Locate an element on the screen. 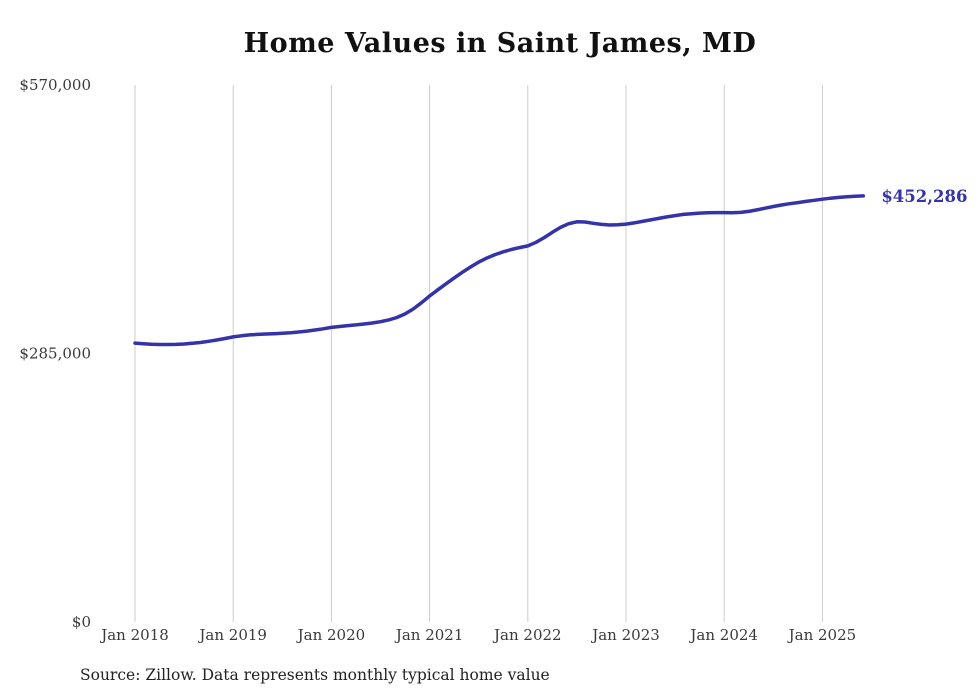 The height and width of the screenshot is (699, 980). chart-title: Home Values in Saint James, MD is located at coordinates (500, 43).